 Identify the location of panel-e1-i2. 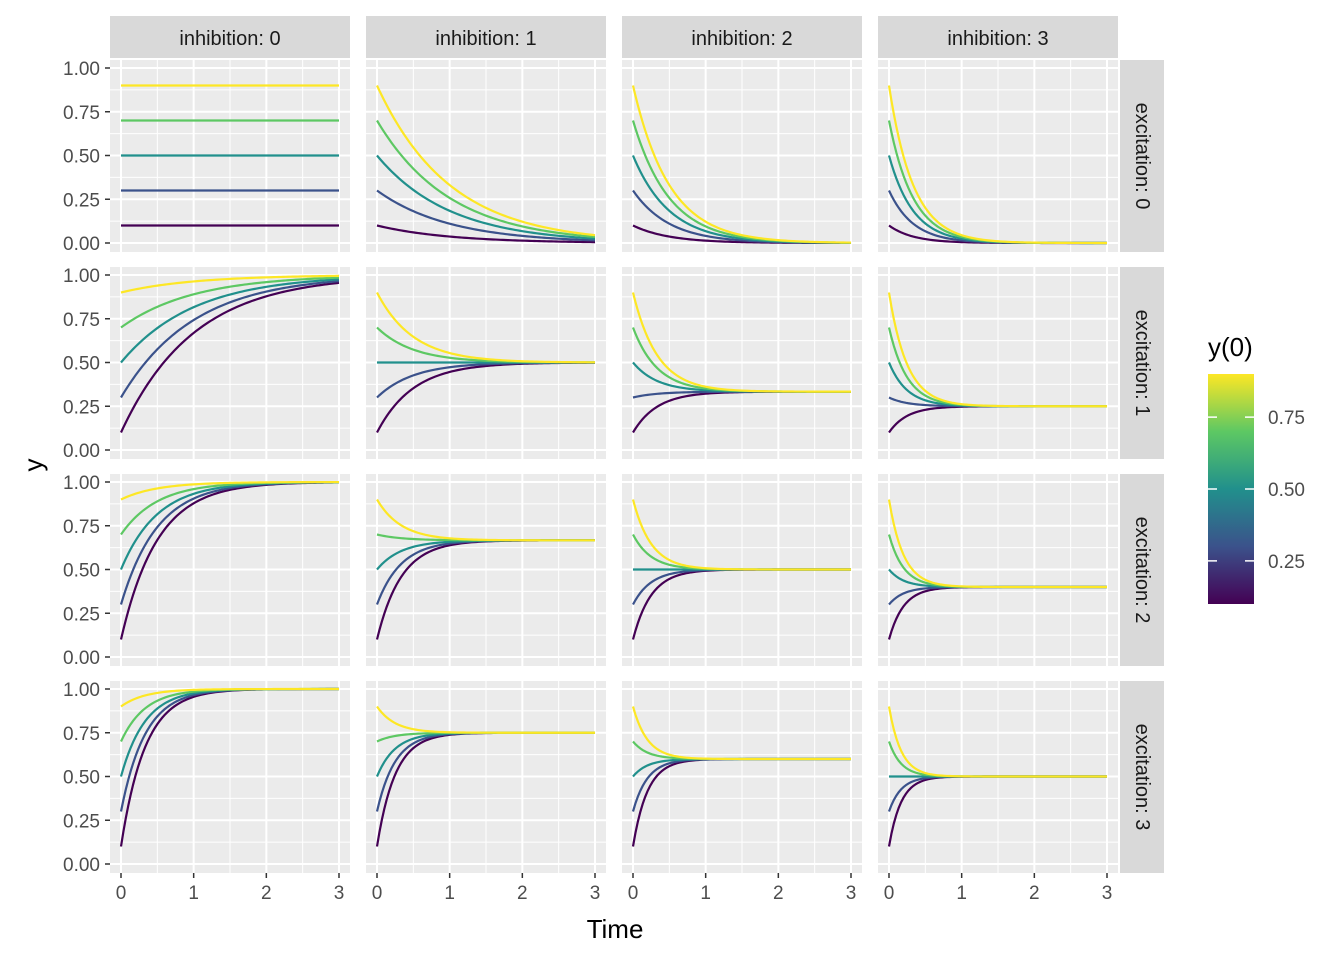
(742, 363).